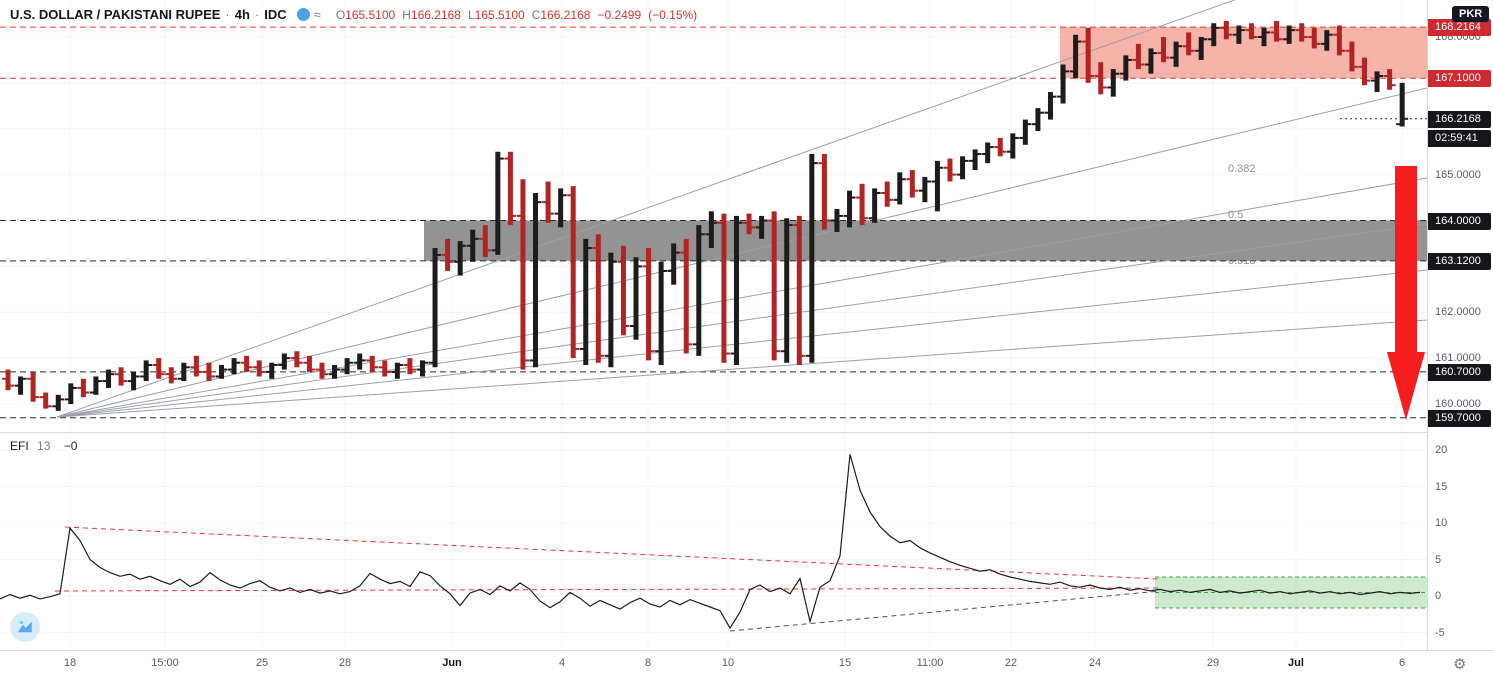 The height and width of the screenshot is (676, 1493). Describe the element at coordinates (1459, 261) in the screenshot. I see `price-tag: 163.1200` at that location.